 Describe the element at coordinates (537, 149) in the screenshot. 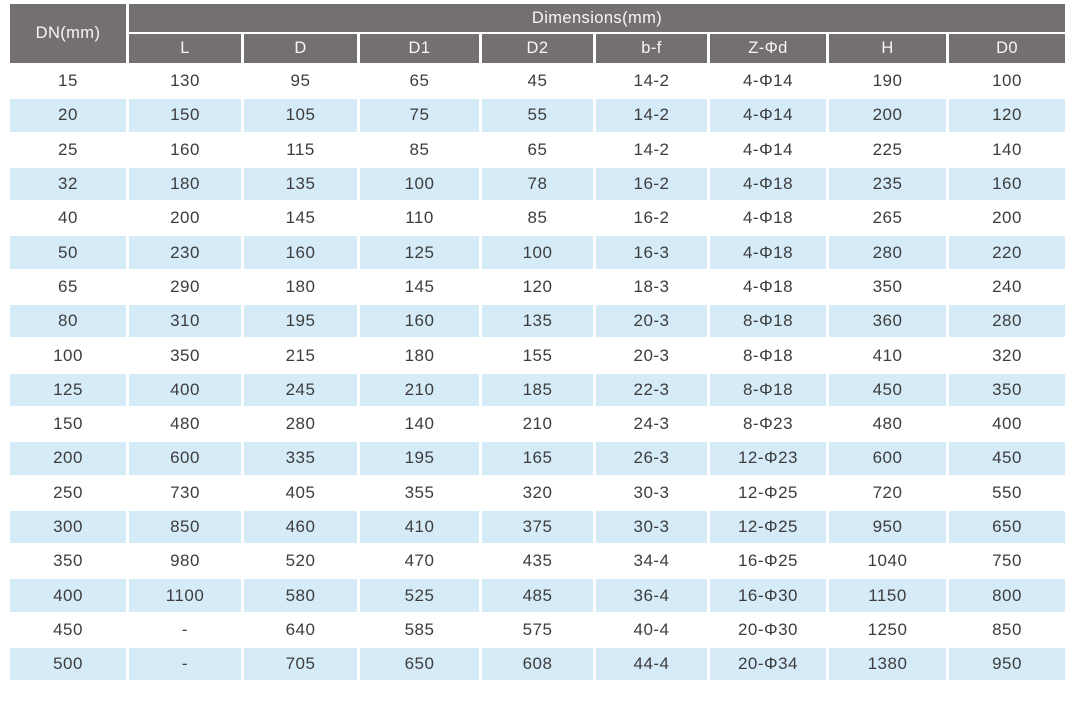

I see `cell-value: 65` at that location.